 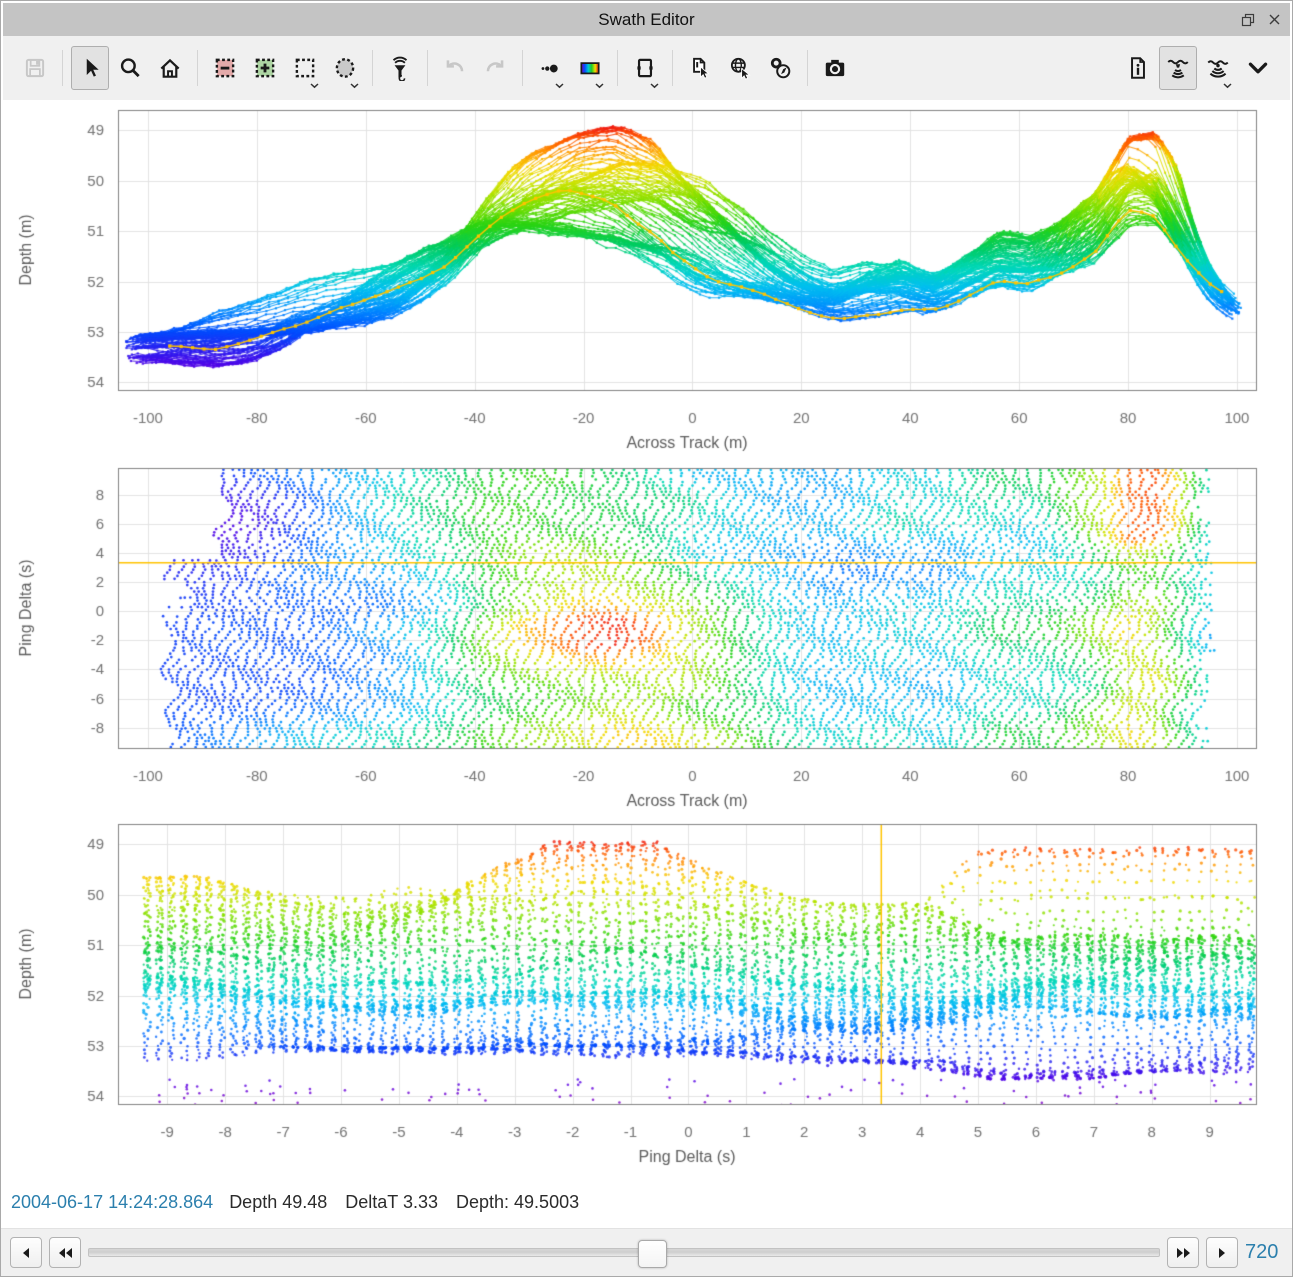 I want to click on float-icon, so click(x=1248, y=20).